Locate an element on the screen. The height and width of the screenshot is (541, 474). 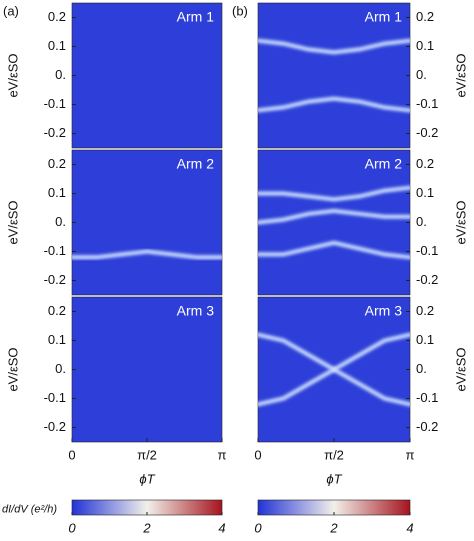
panel-label: (b) is located at coordinates (240, 10).